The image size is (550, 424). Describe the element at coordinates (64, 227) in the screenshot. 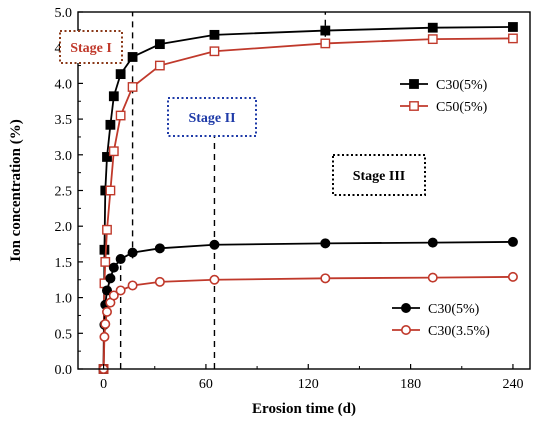

I see `y-tick-label: 2.0` at that location.